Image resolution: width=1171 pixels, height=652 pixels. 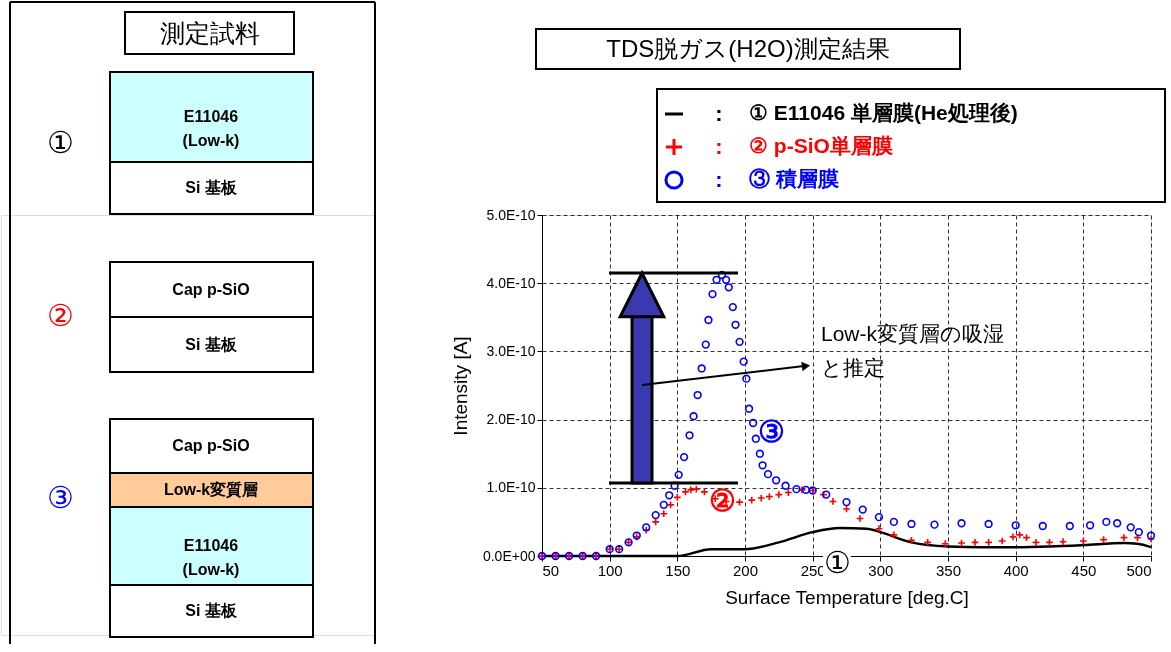 I want to click on chart-title: TDS脱ガス(H2O)測定結果, so click(x=748, y=48).